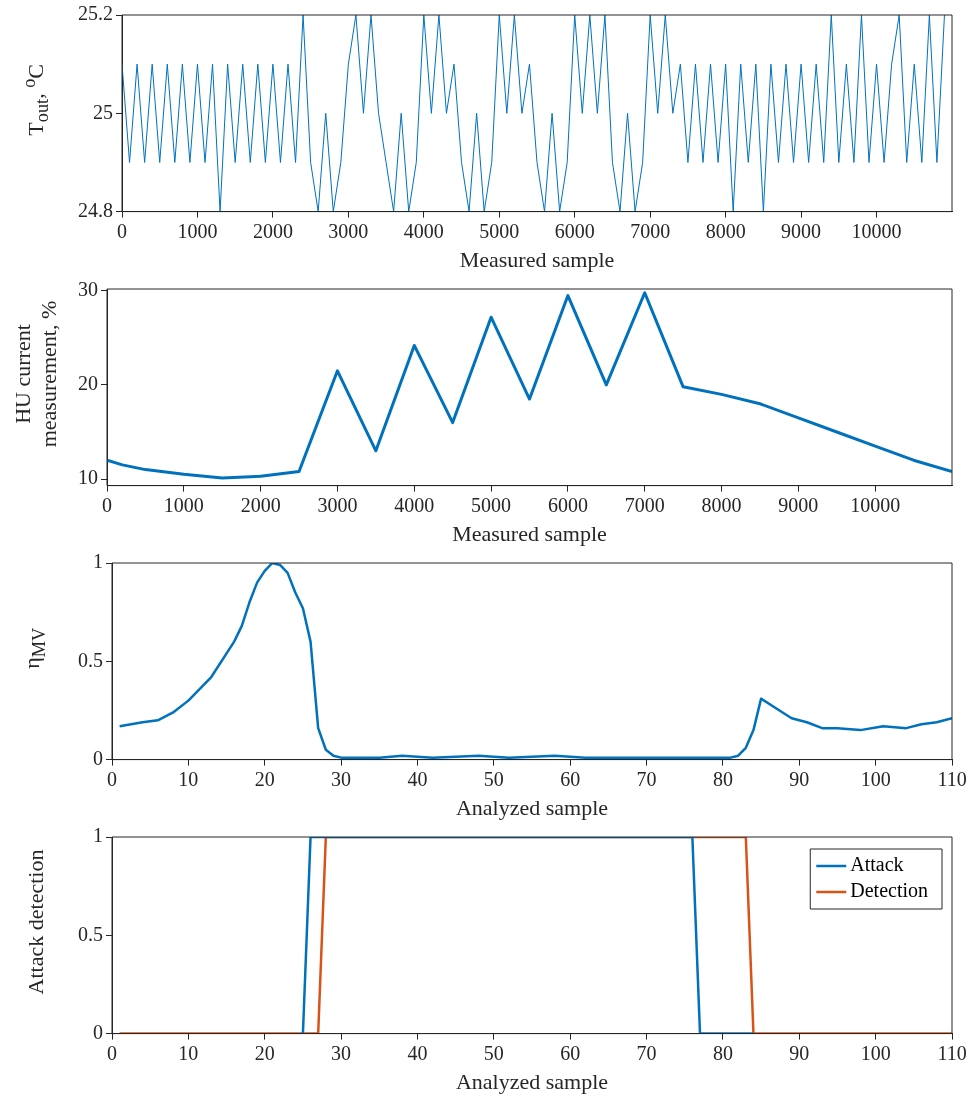  What do you see at coordinates (122, 230) in the screenshot?
I see `x-tick-label: 0` at bounding box center [122, 230].